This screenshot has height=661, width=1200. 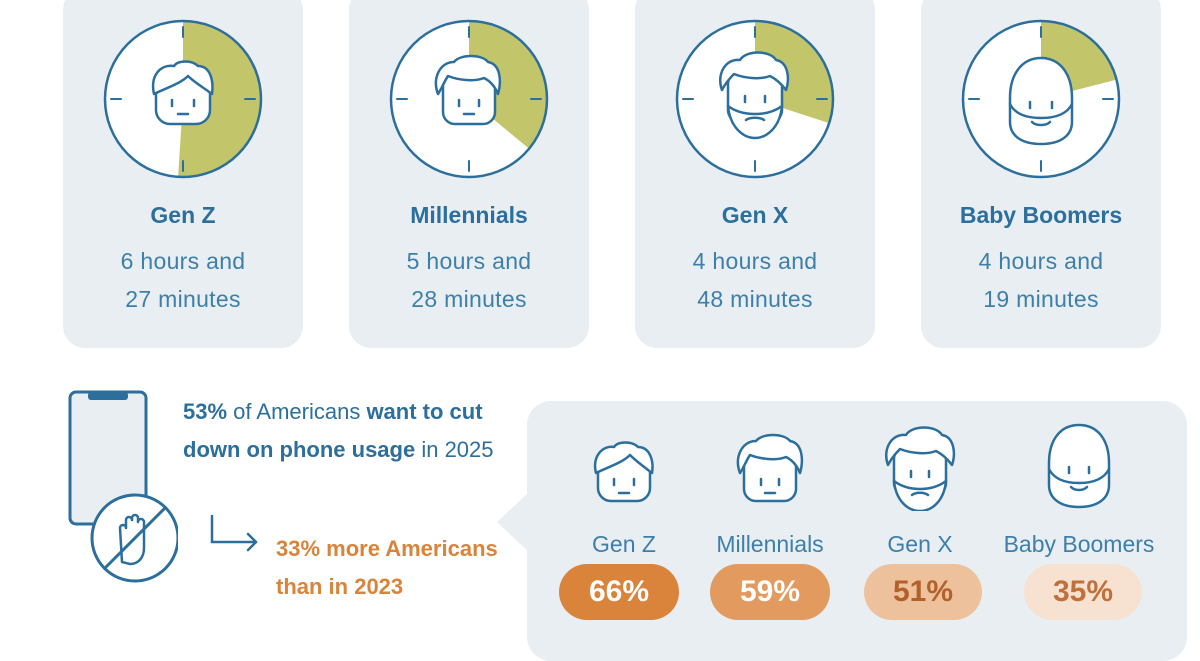 I want to click on stat-highlight: want to cut down on phone usage, so click(x=333, y=430).